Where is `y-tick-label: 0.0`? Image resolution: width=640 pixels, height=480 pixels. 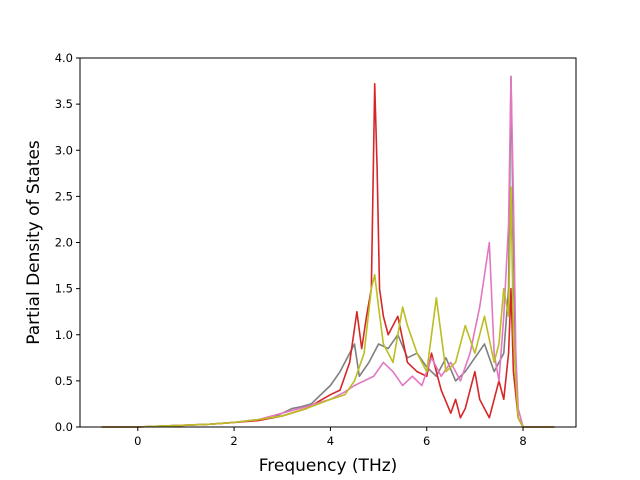
y-tick-label: 0.0 is located at coordinates (64, 427).